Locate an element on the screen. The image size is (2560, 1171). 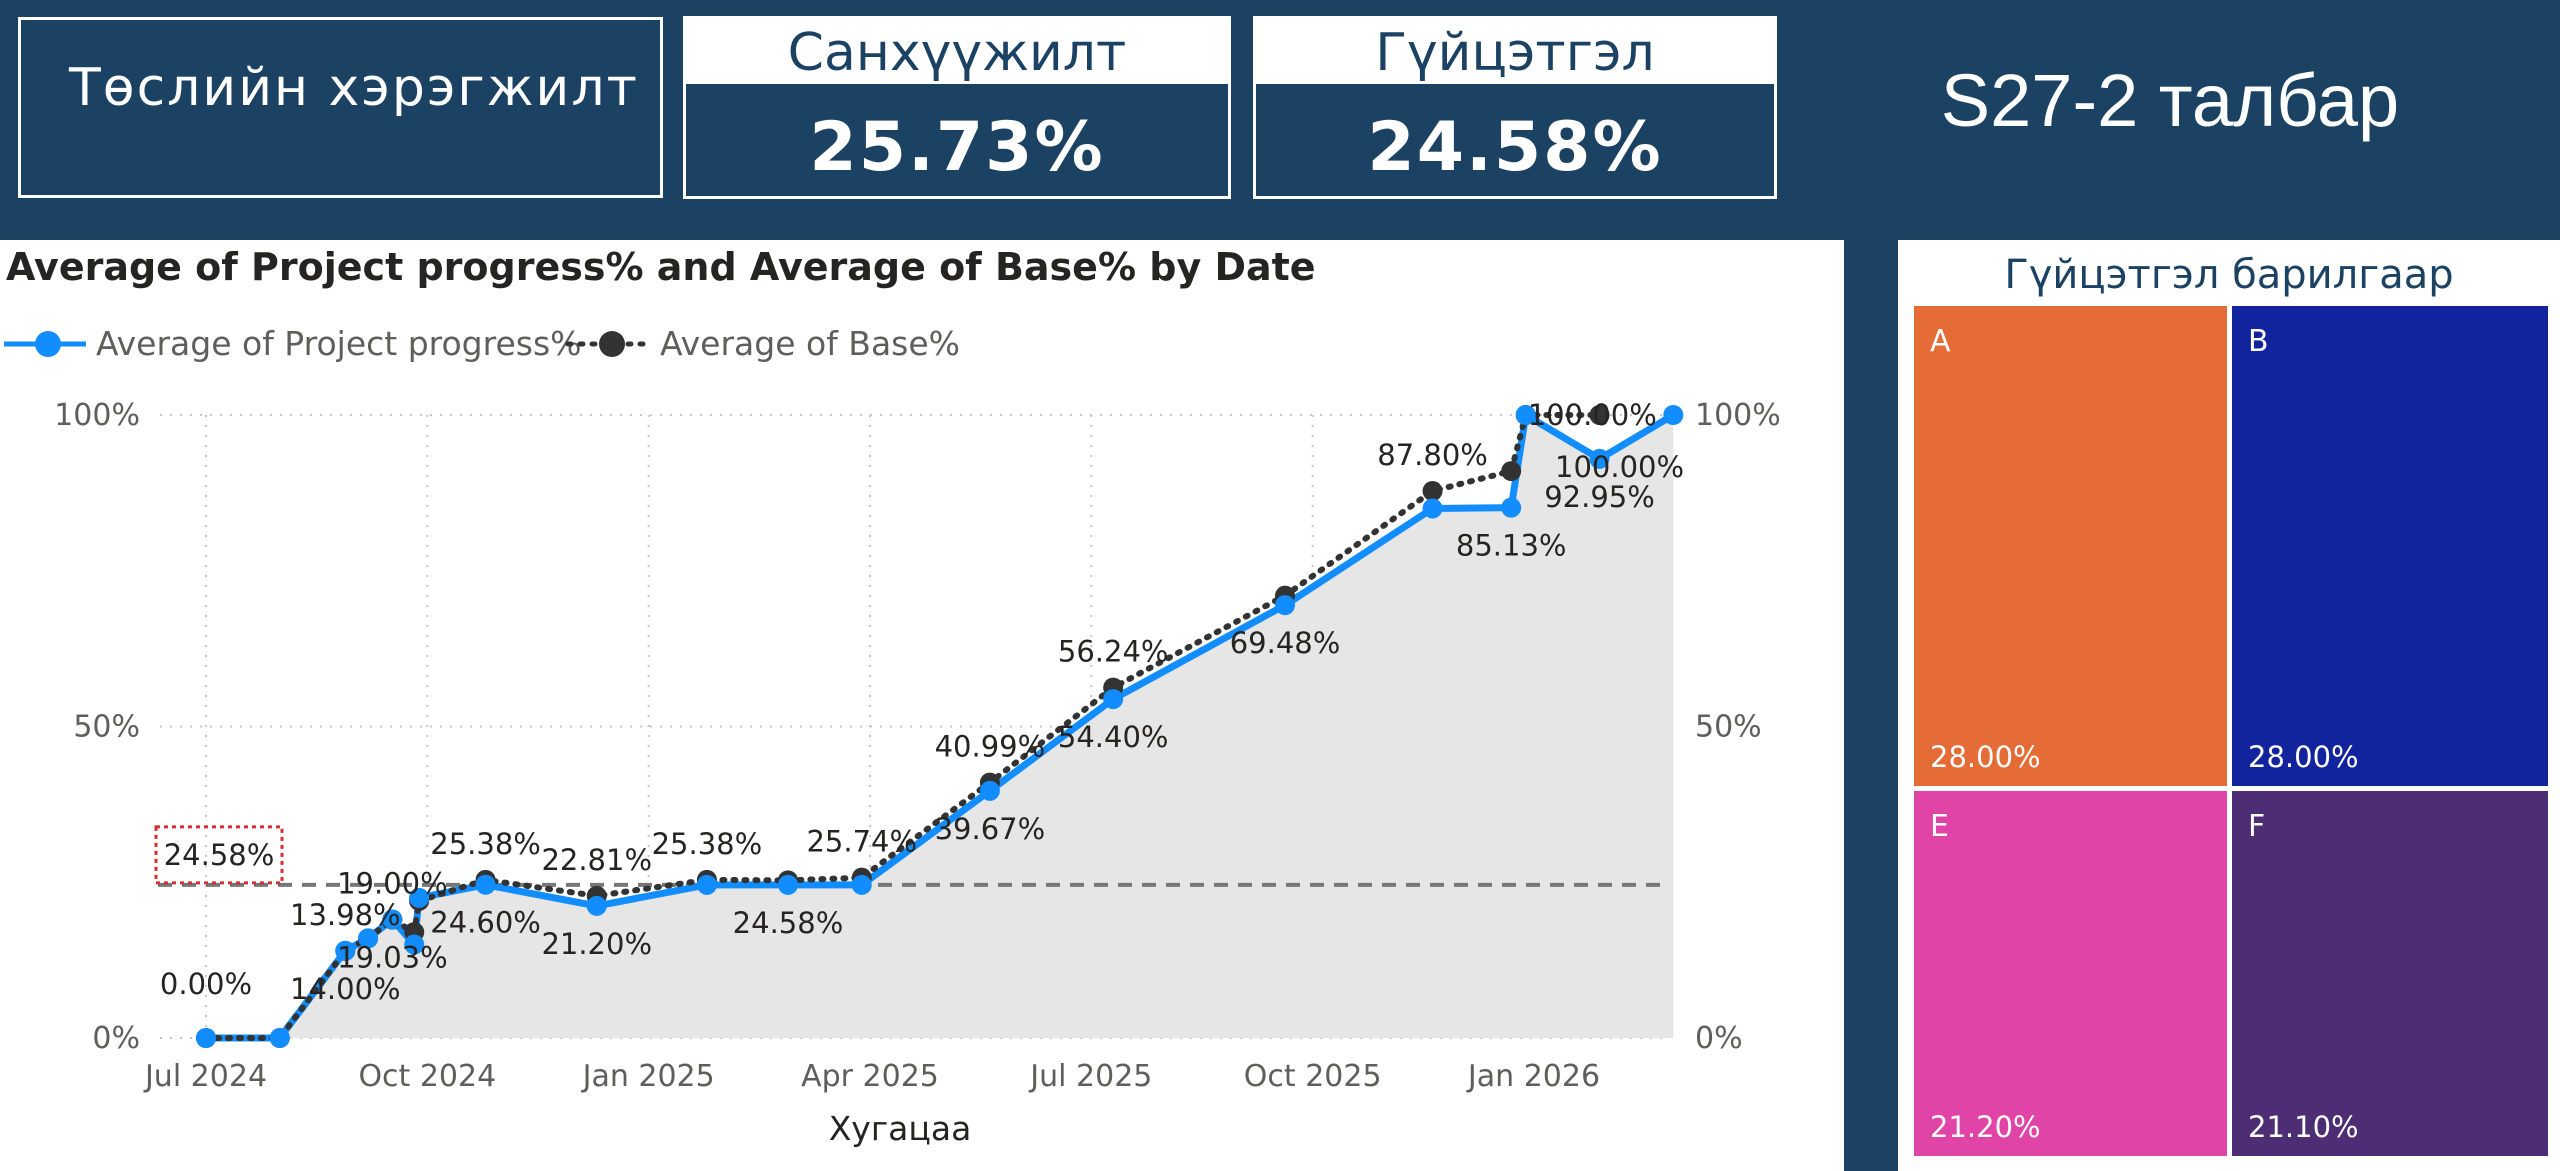
project-title-card: Төслийн хэрэгжилт is located at coordinates (340, 107).